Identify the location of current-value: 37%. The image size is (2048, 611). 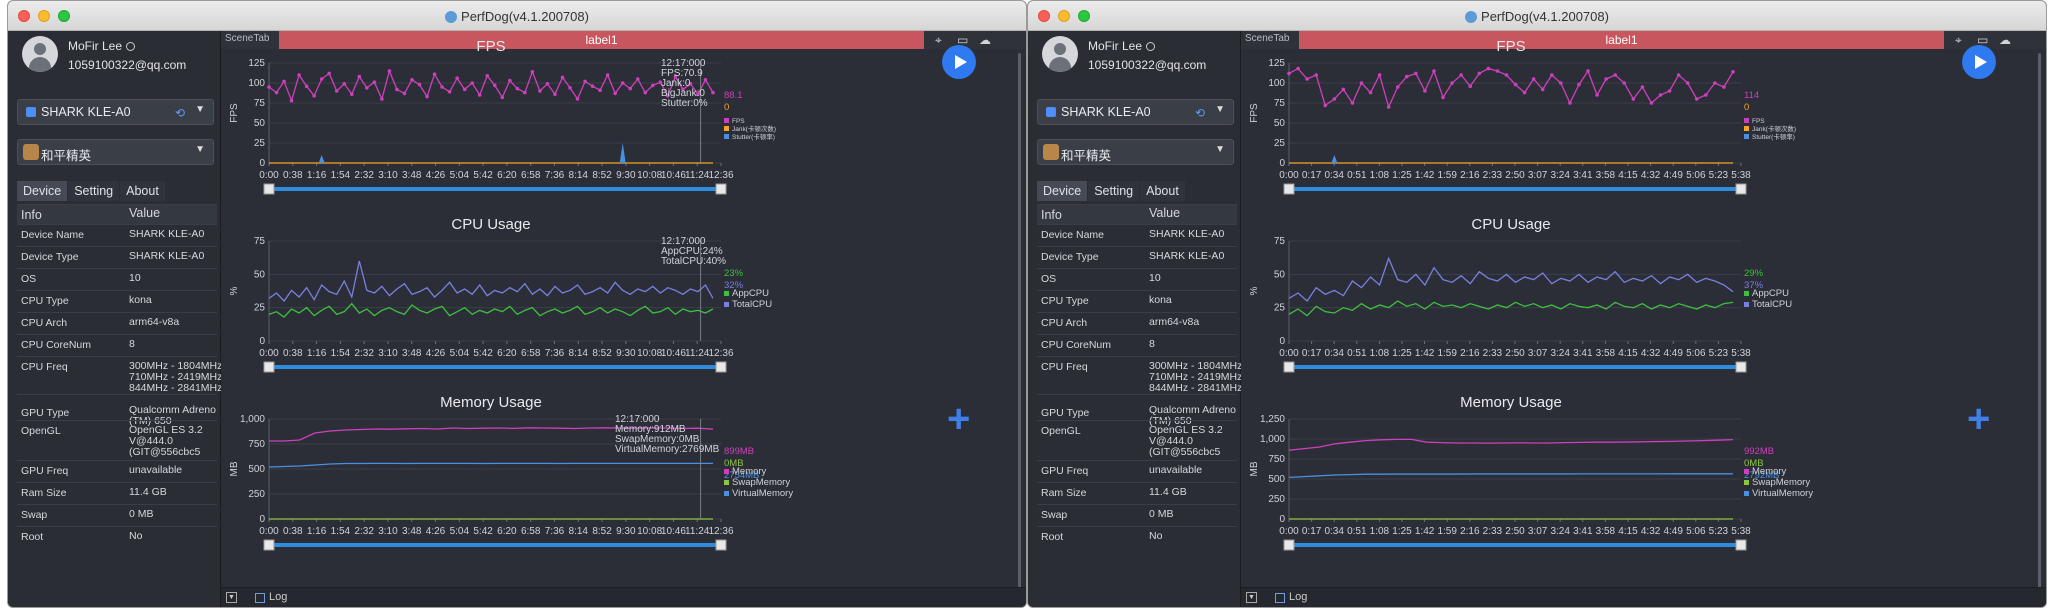
(1754, 285).